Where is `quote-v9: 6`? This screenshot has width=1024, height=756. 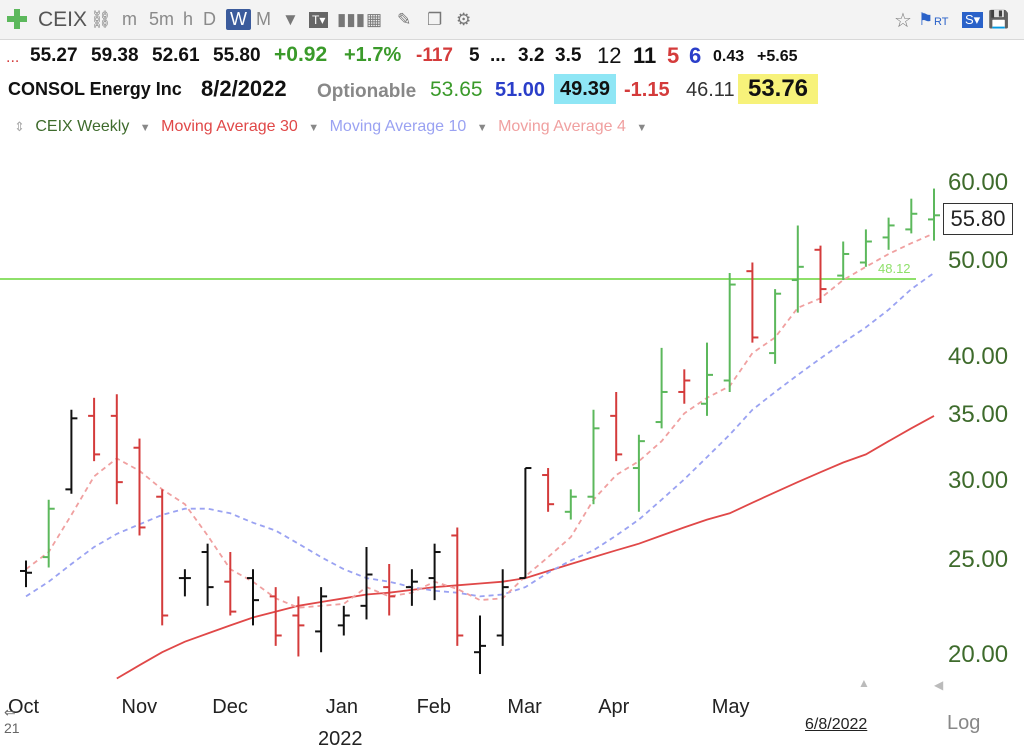
quote-v9: 6 is located at coordinates (695, 55).